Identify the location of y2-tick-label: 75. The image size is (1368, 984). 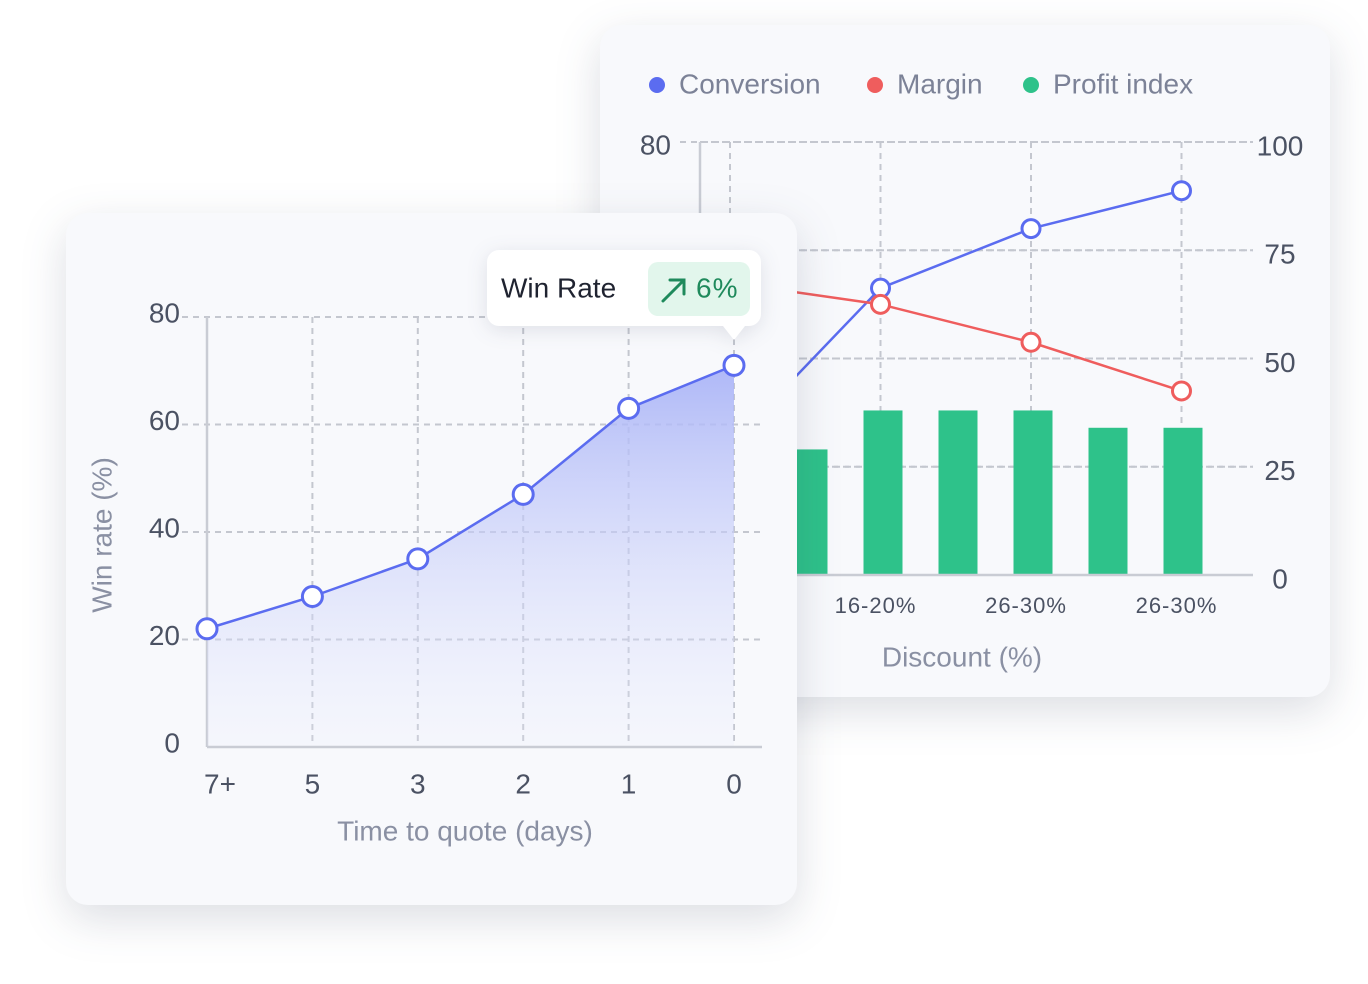
(1279, 254).